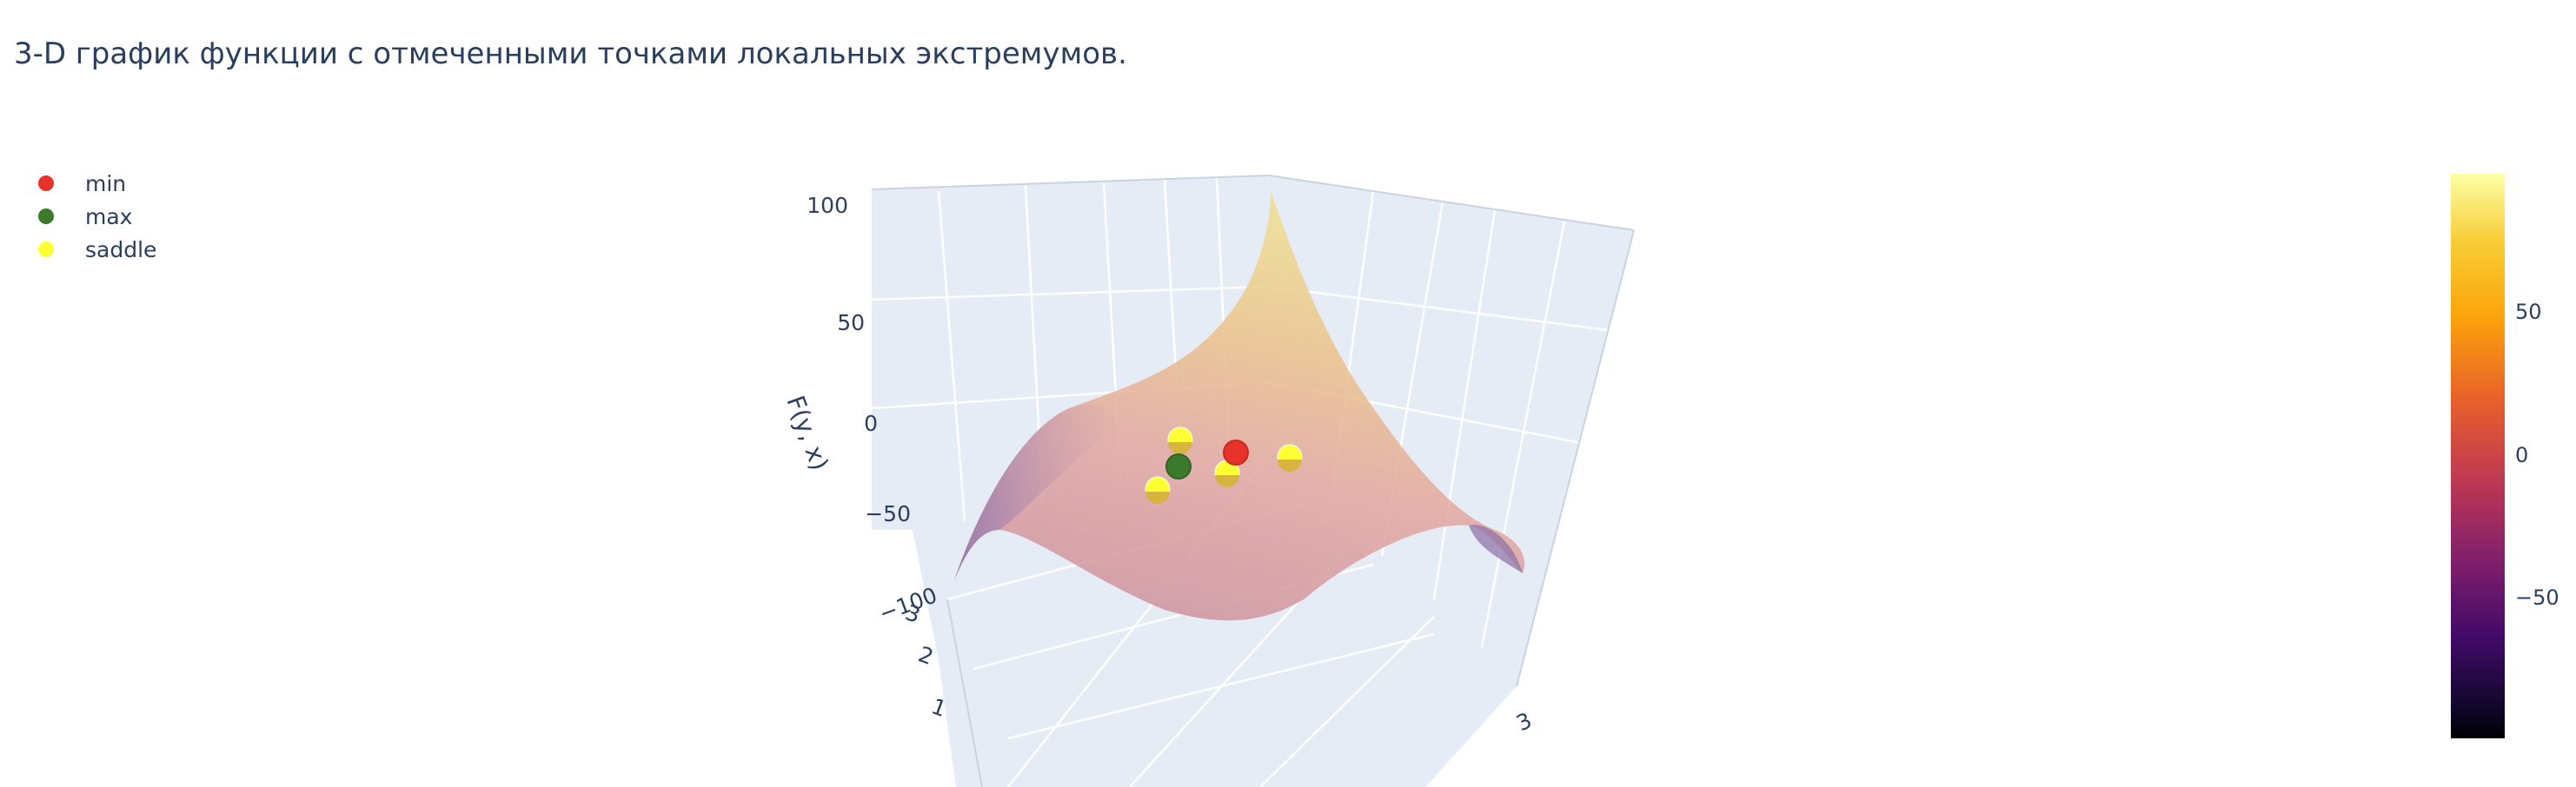 This screenshot has height=787, width=2576. What do you see at coordinates (1524, 721) in the screenshot?
I see `x-tick-3: 3` at bounding box center [1524, 721].